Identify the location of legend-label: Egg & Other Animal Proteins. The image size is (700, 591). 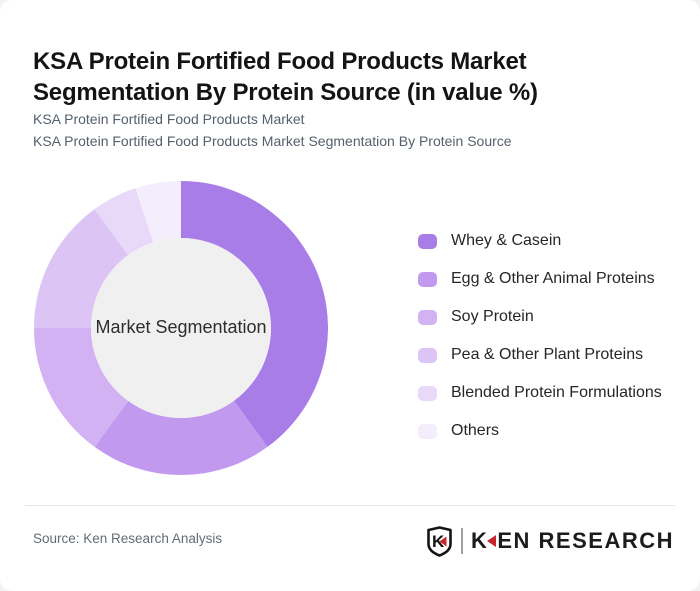
(553, 278).